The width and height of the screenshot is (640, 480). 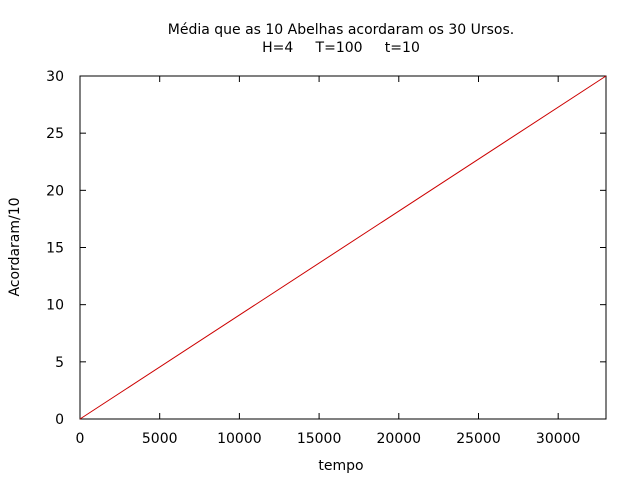 What do you see at coordinates (558, 439) in the screenshot?
I see `x-tick-label: 30000` at bounding box center [558, 439].